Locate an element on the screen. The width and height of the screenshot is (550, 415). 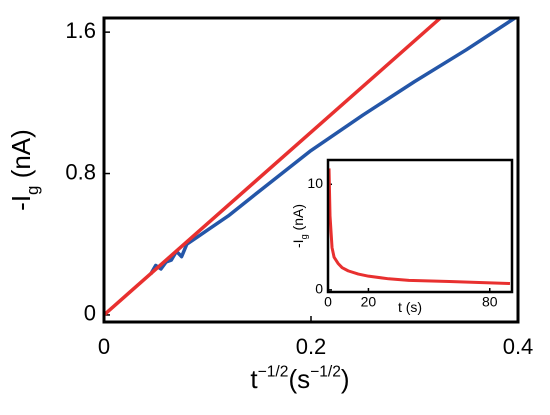
x-label-part: ) is located at coordinates (345, 379).